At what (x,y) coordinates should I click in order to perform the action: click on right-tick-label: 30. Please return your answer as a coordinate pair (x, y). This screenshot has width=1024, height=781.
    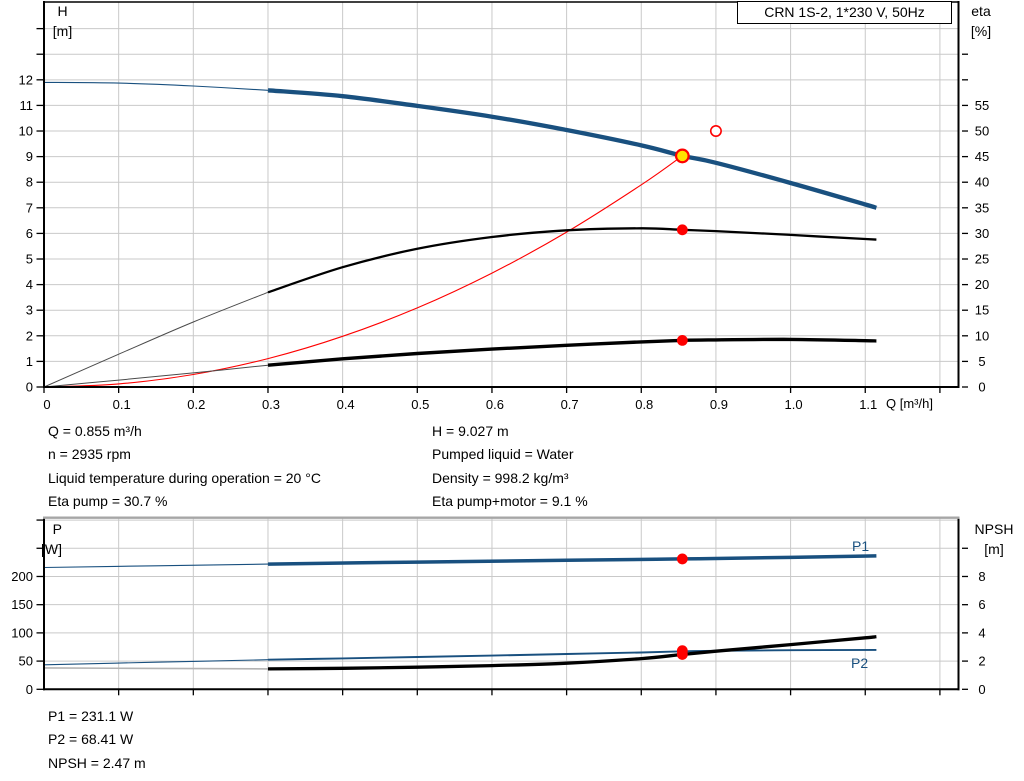
    Looking at the image, I should click on (982, 233).